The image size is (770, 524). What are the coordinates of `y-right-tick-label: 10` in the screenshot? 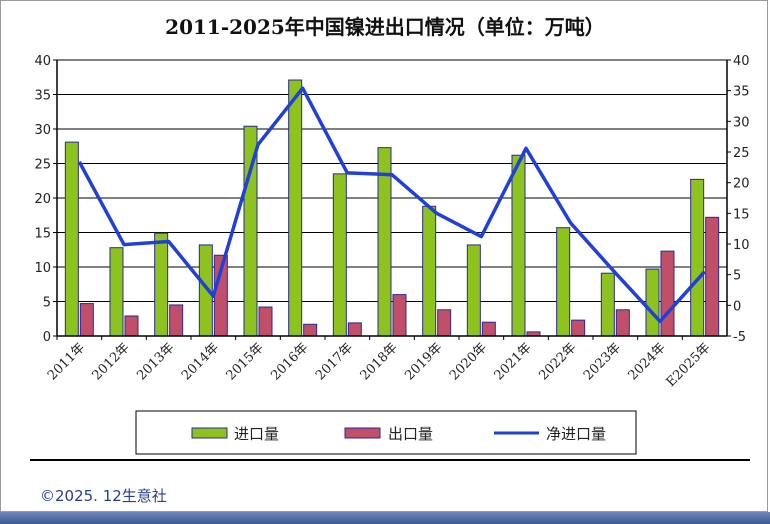 It's located at (741, 245).